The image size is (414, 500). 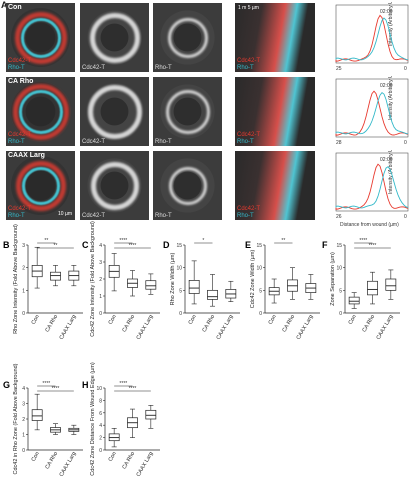 What do you see at coordinates (372, 113) in the screenshot?
I see `rho-intensity-line` at bounding box center [372, 113].